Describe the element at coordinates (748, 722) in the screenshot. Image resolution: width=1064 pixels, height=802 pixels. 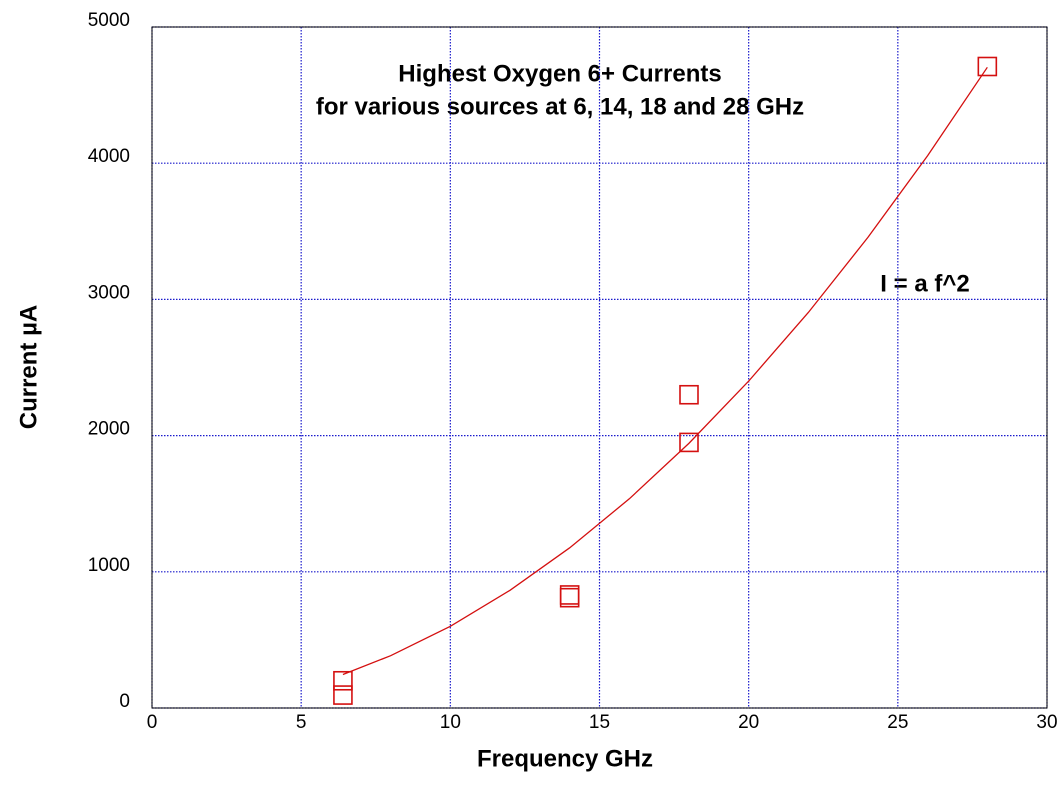
I see `x-tick-label: 20` at that location.